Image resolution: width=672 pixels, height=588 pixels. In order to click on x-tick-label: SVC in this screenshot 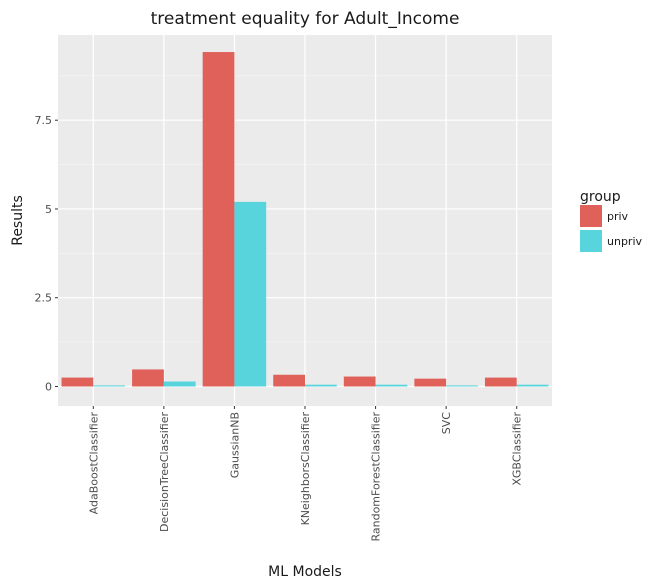, I will do `click(446, 423)`.